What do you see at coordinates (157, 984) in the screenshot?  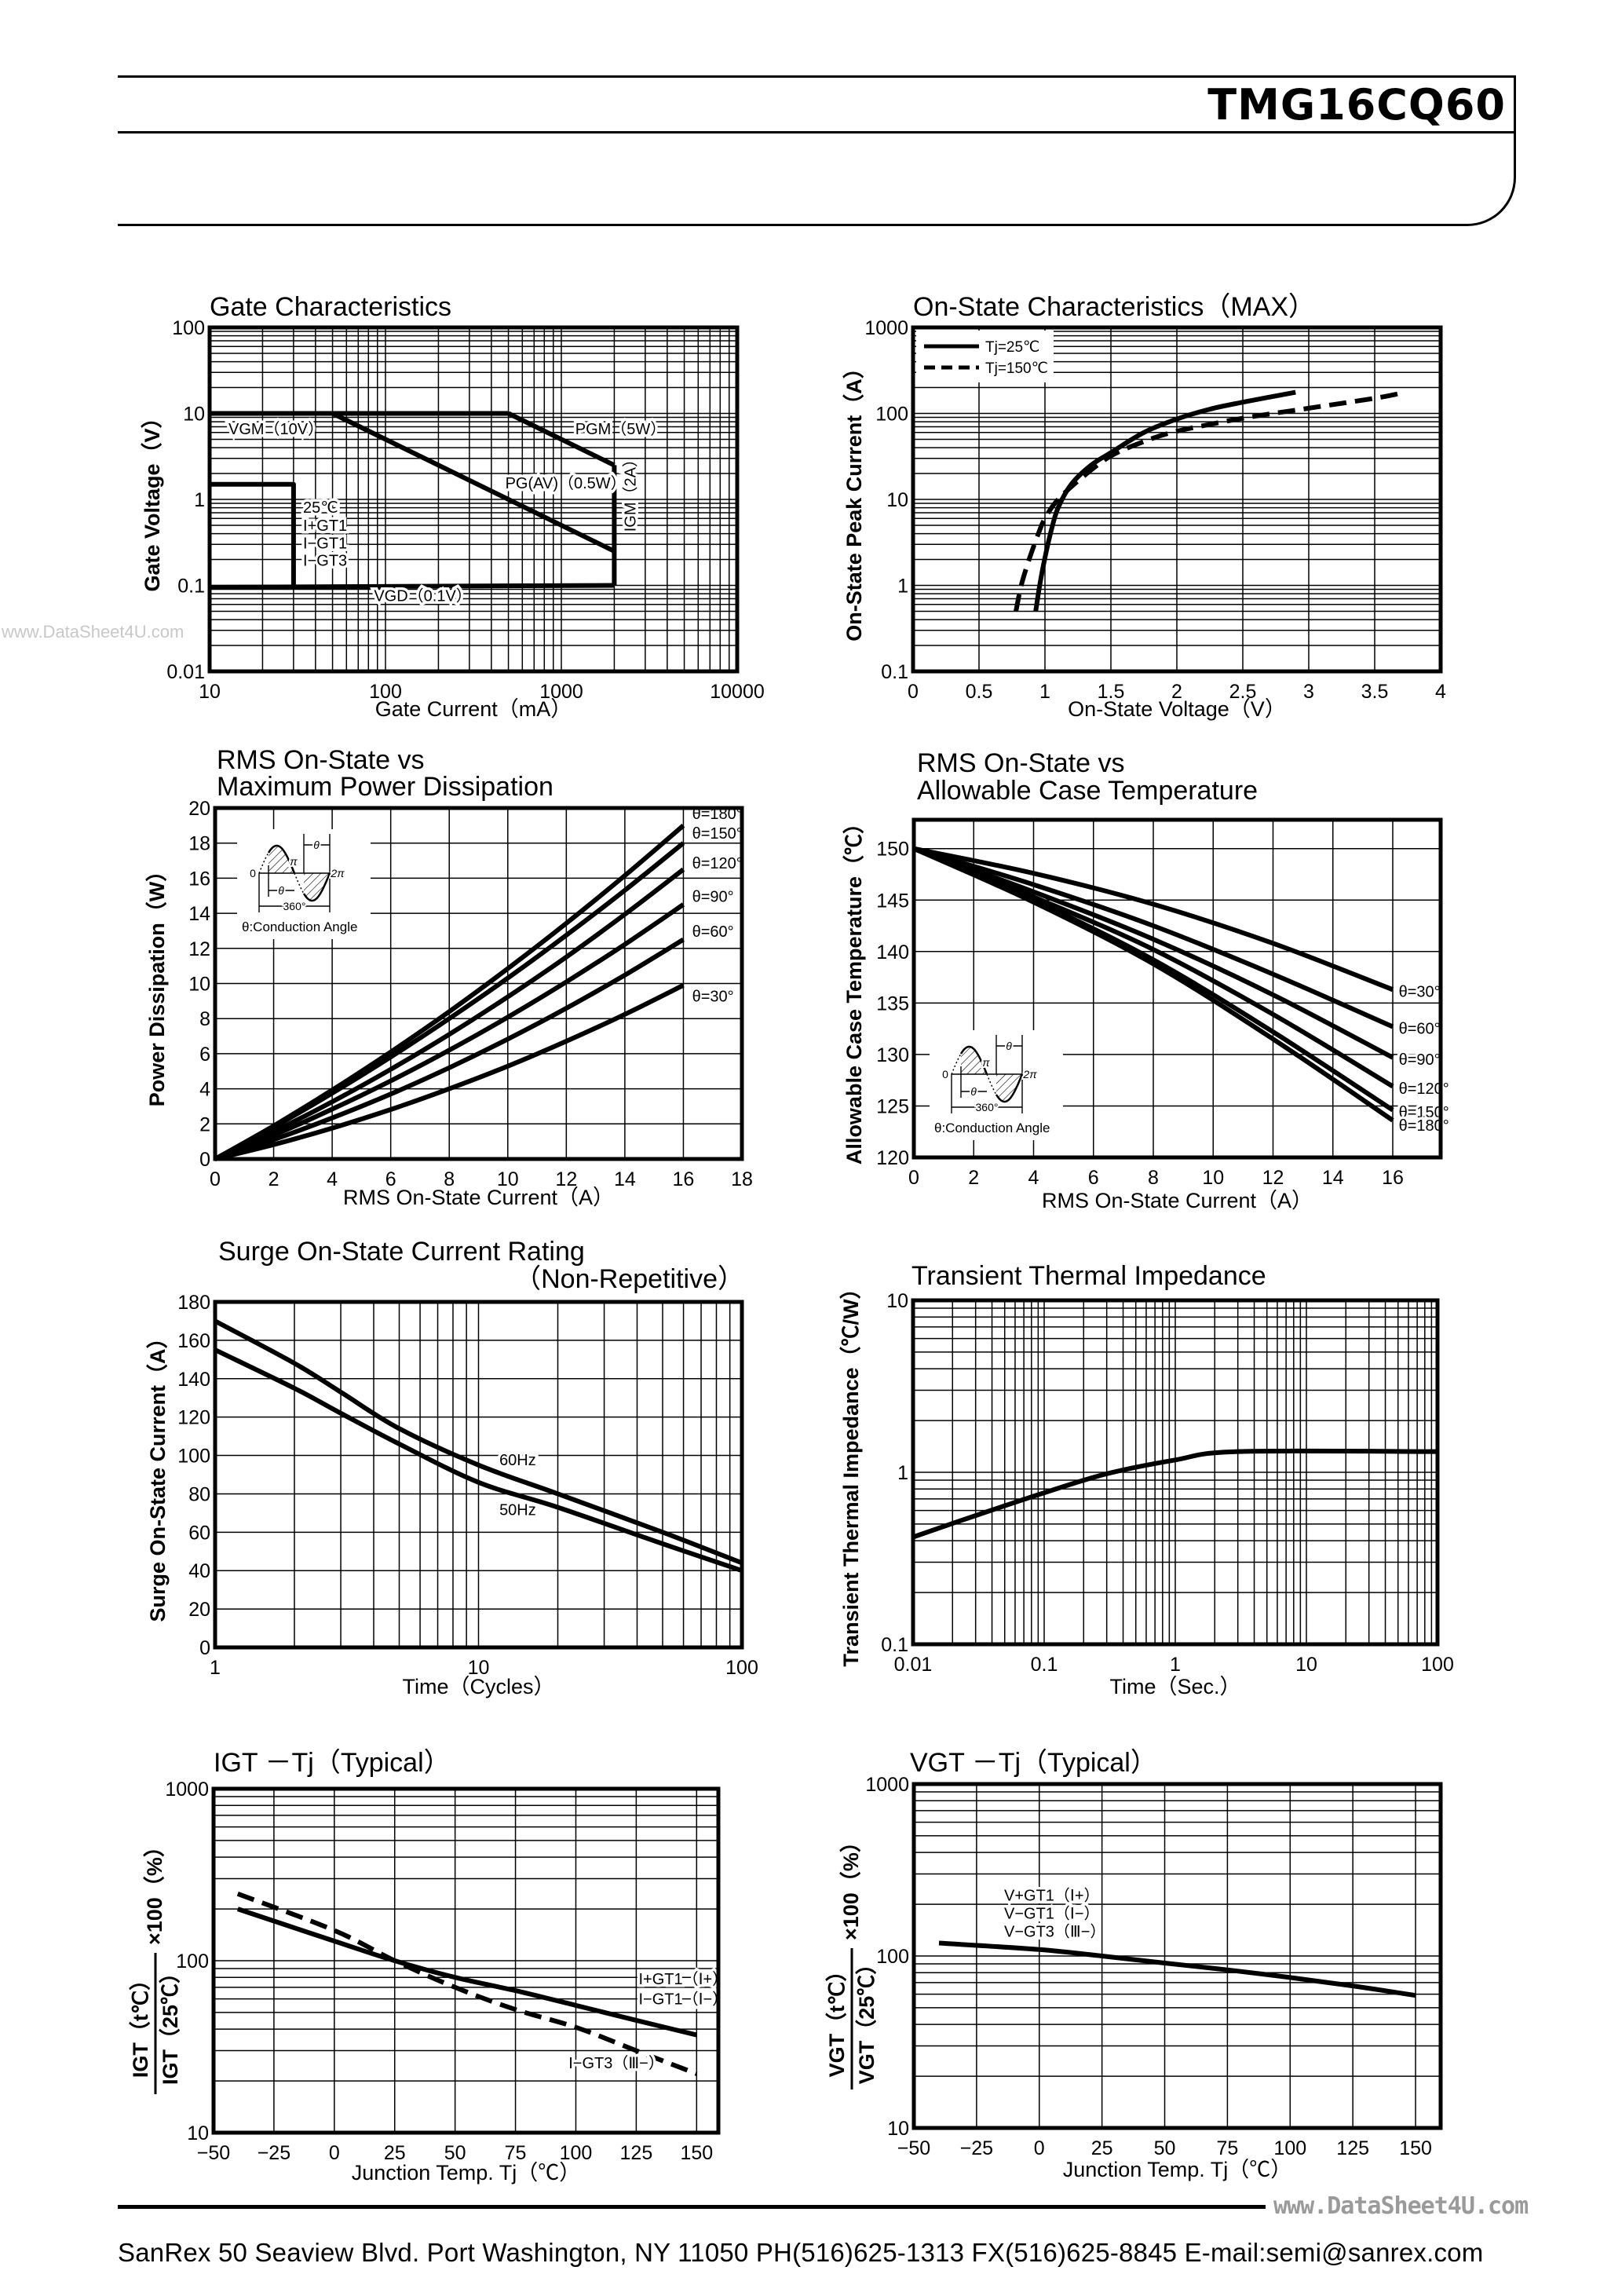 I see `y-axis-label: Power Dissipation（W）` at bounding box center [157, 984].